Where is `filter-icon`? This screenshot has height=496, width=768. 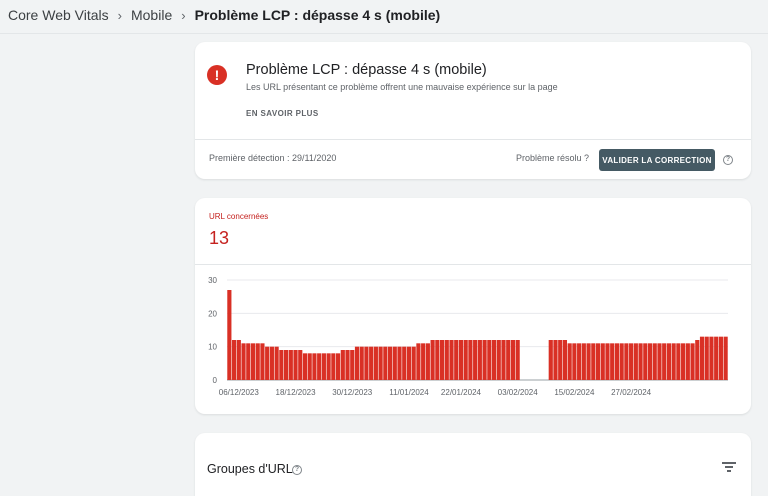
filter-icon is located at coordinates (729, 467).